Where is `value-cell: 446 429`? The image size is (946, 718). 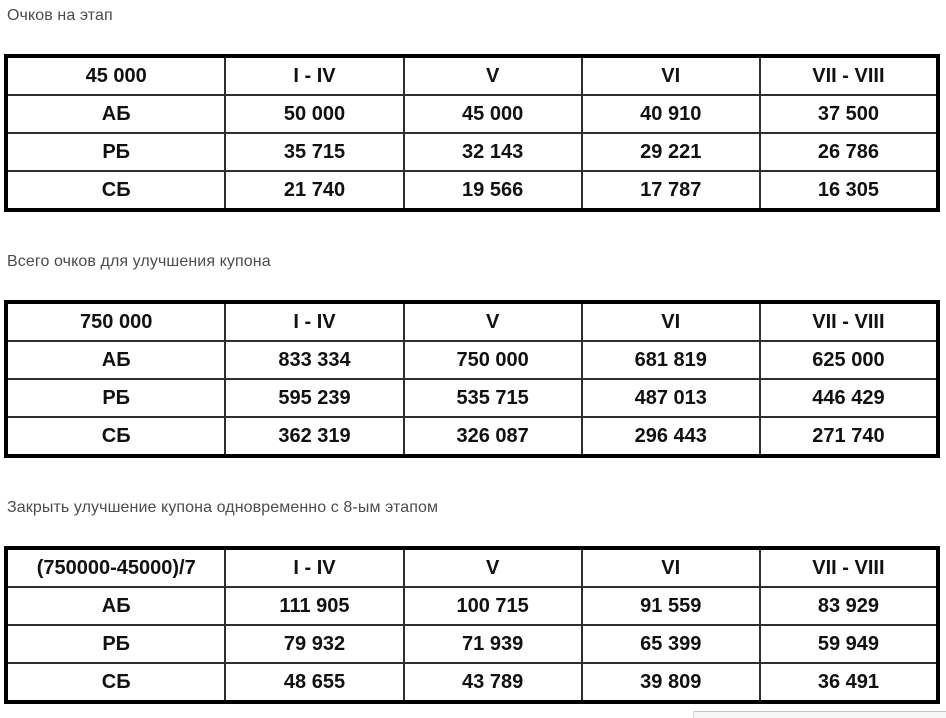
value-cell: 446 429 is located at coordinates (849, 398).